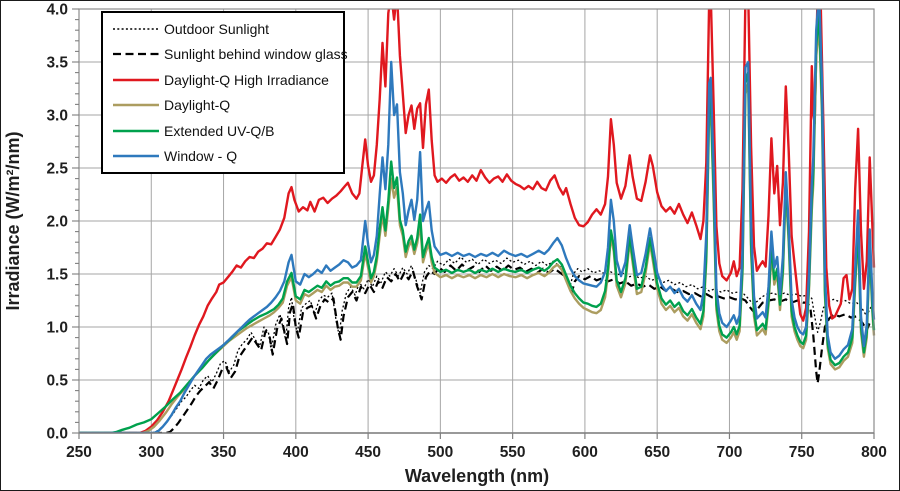 Image resolution: width=900 pixels, height=491 pixels. I want to click on legend-label: Daylight-Q High Irradiance, so click(246, 79).